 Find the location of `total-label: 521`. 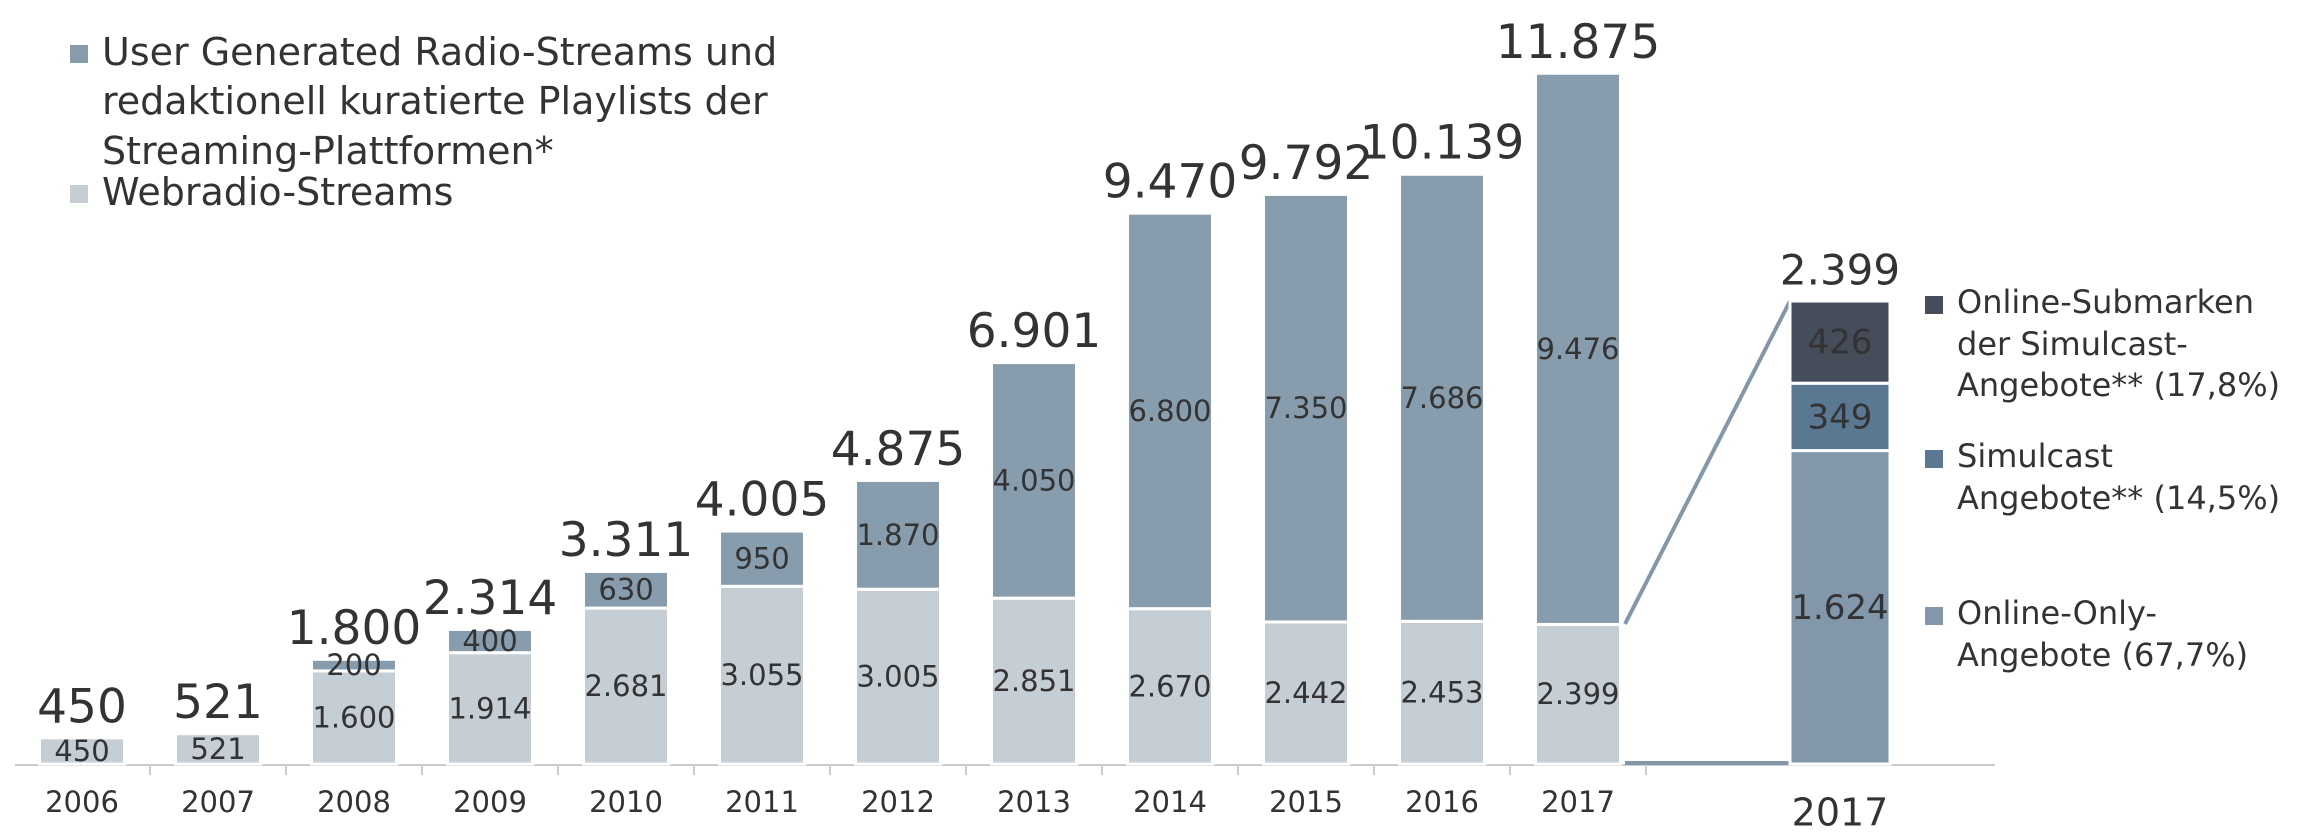

total-label: 521 is located at coordinates (218, 702).